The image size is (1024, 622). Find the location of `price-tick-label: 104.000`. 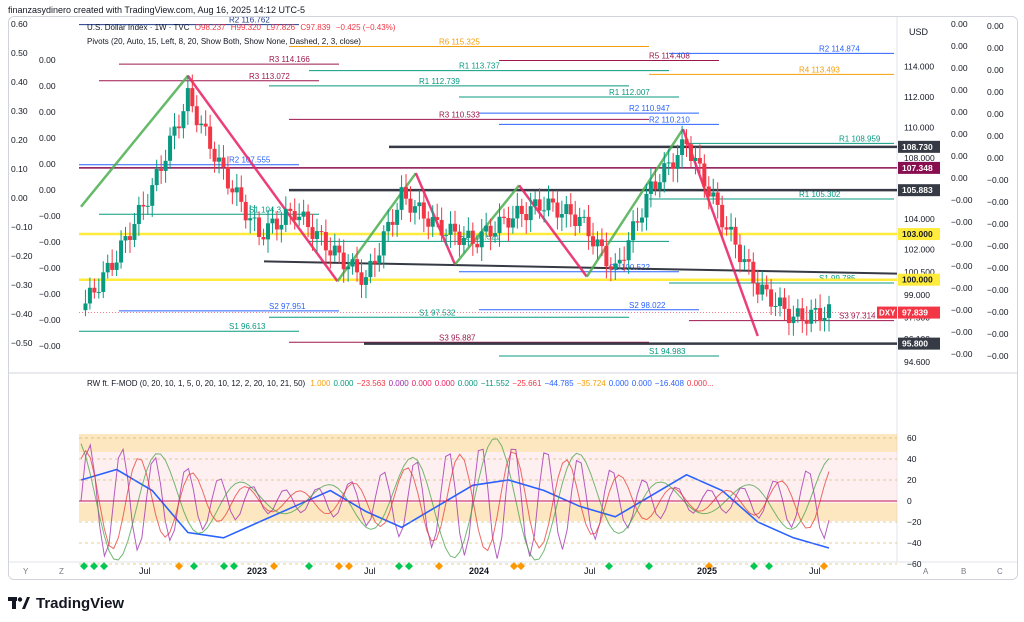

price-tick-label: 104.000 is located at coordinates (919, 219).